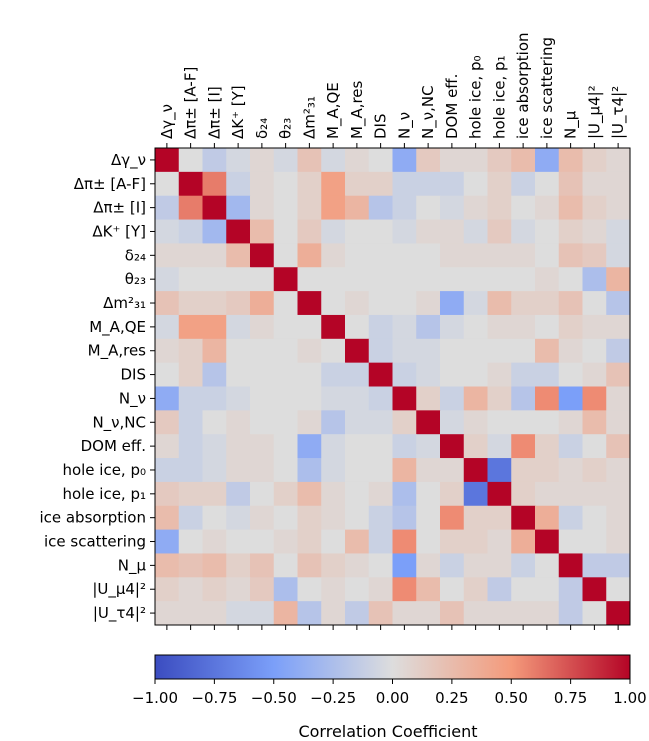 This screenshot has height=741, width=649. Describe the element at coordinates (119, 589) in the screenshot. I see `y-tick-label: |U_μ4|²` at that location.